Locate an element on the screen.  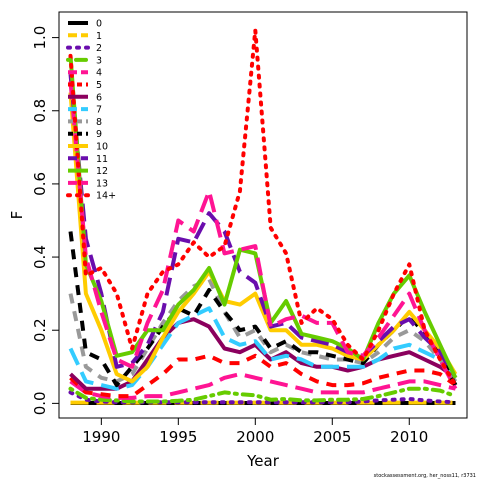
legend-label: 7 is located at coordinates (99, 110).